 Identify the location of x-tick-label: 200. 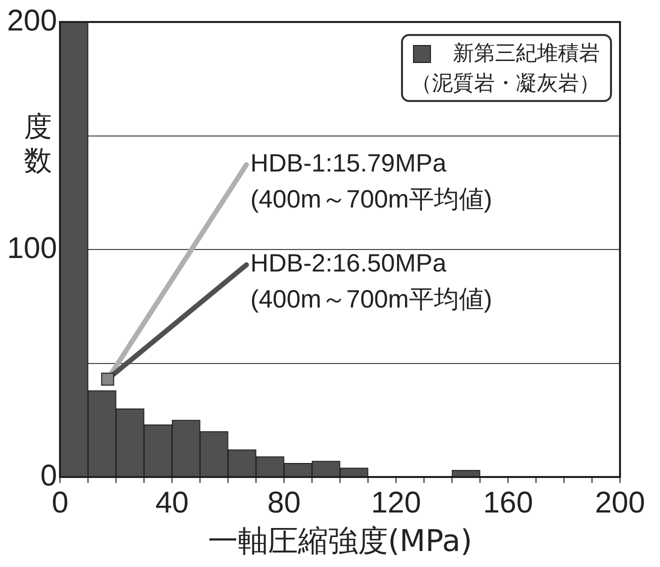
(620, 503).